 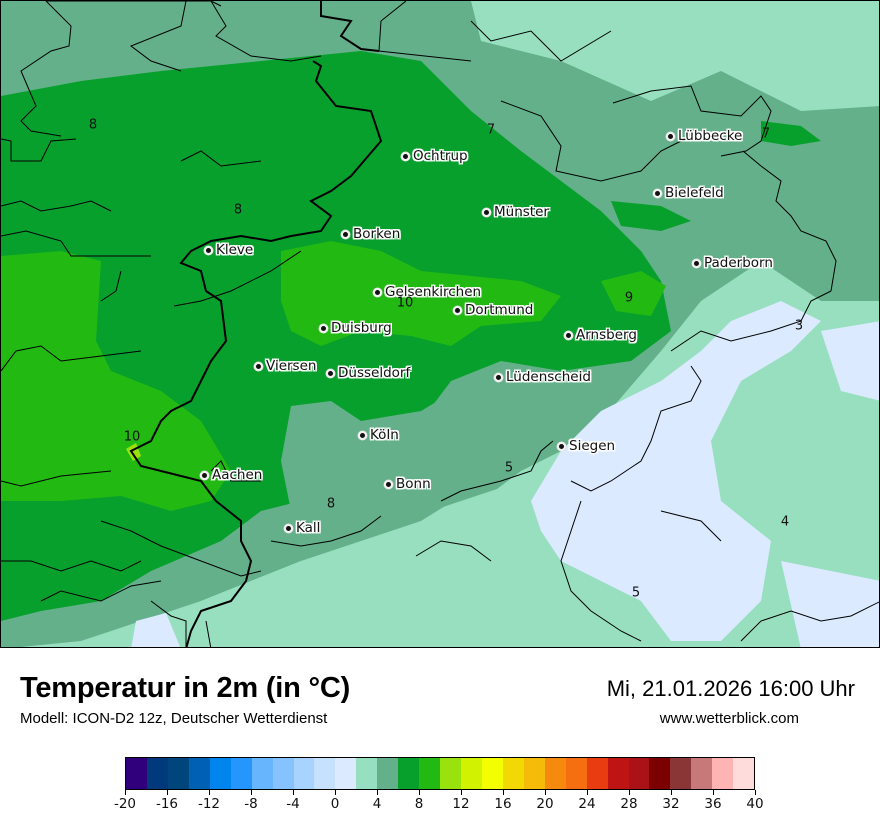 What do you see at coordinates (440, 156) in the screenshot?
I see `city-label: Ochtrup` at bounding box center [440, 156].